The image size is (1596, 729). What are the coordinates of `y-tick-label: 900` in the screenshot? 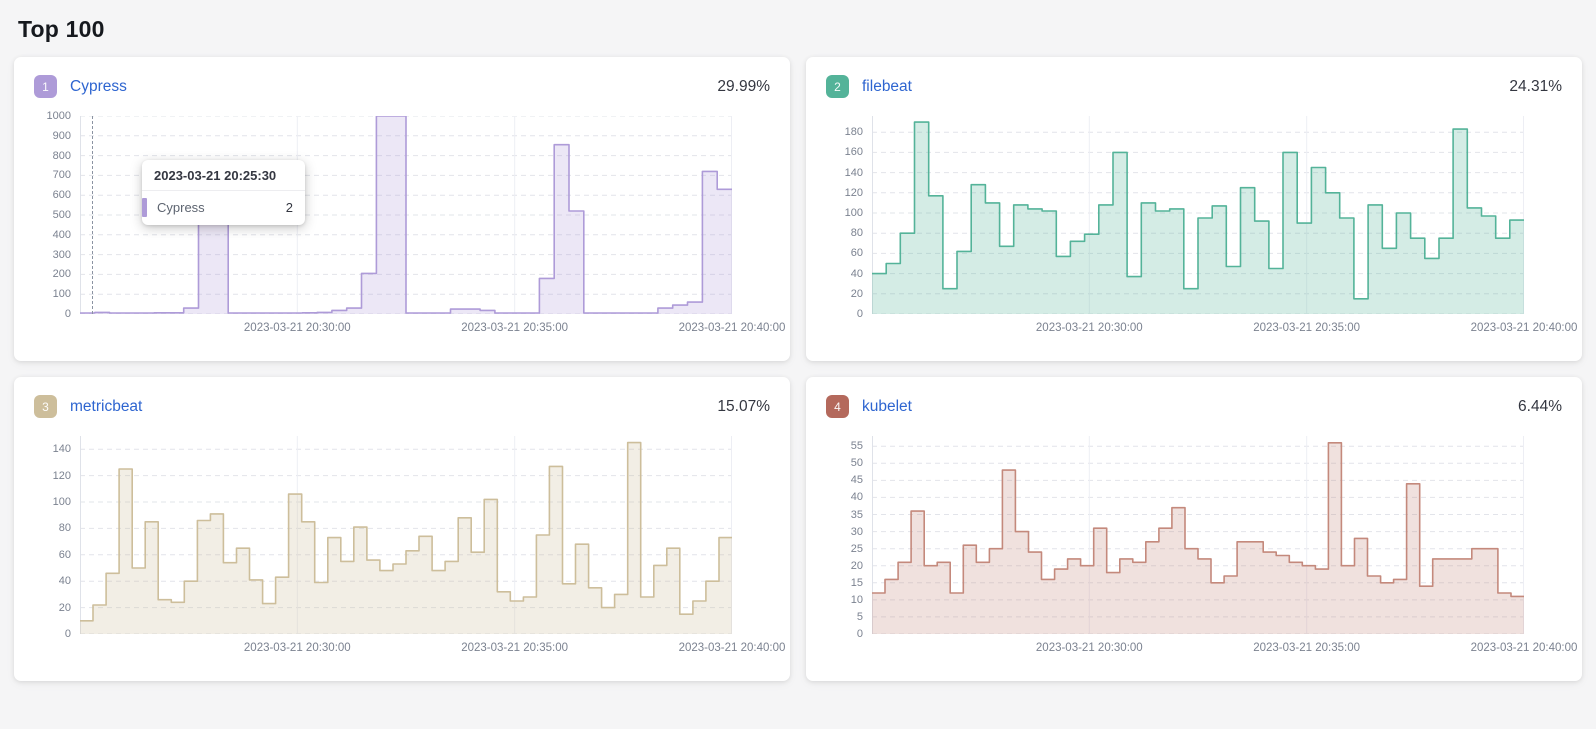 It's located at (61, 135).